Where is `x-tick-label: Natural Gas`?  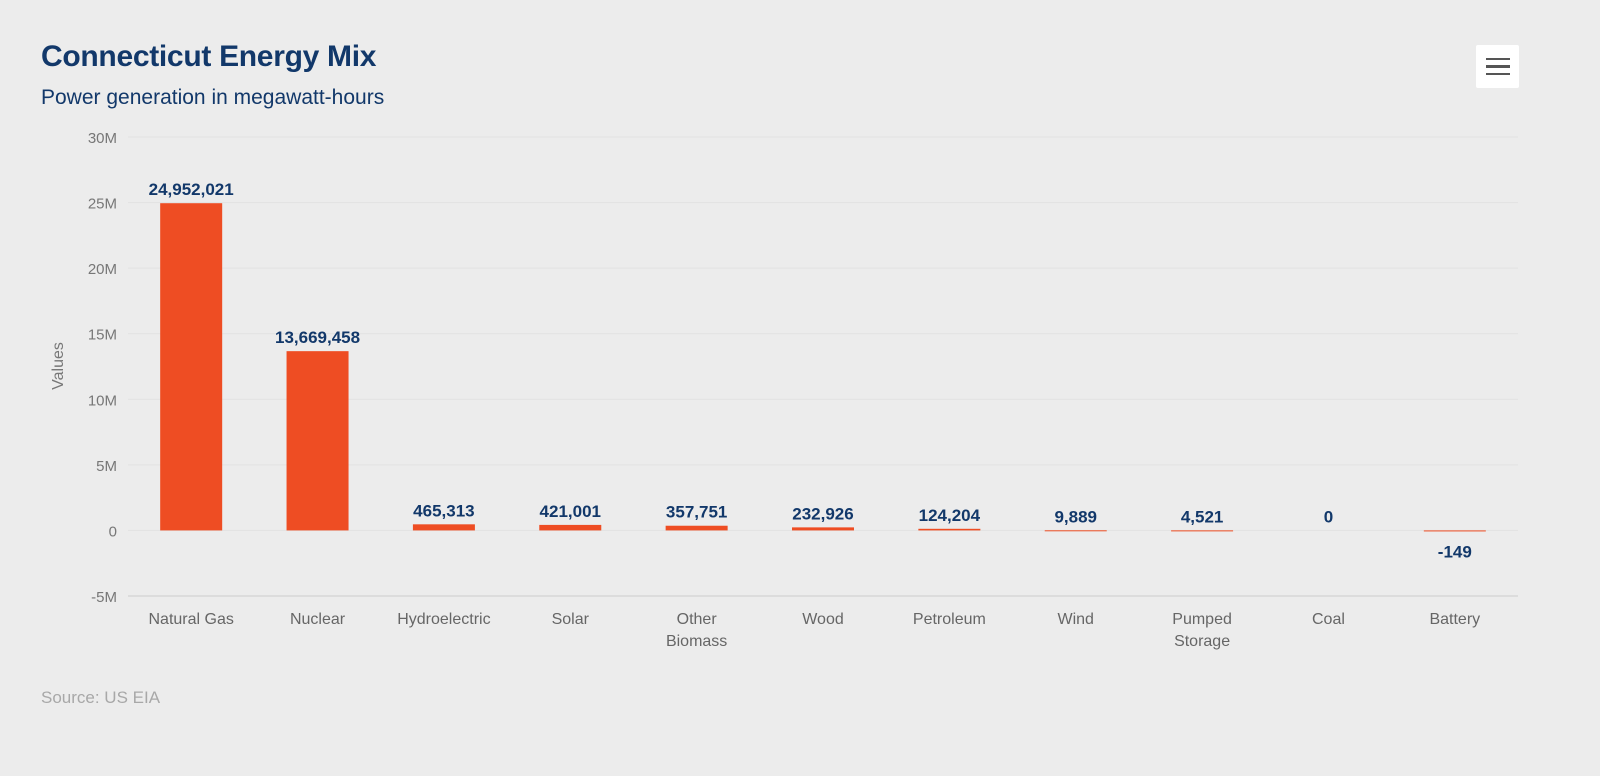
x-tick-label: Natural Gas is located at coordinates (190, 619).